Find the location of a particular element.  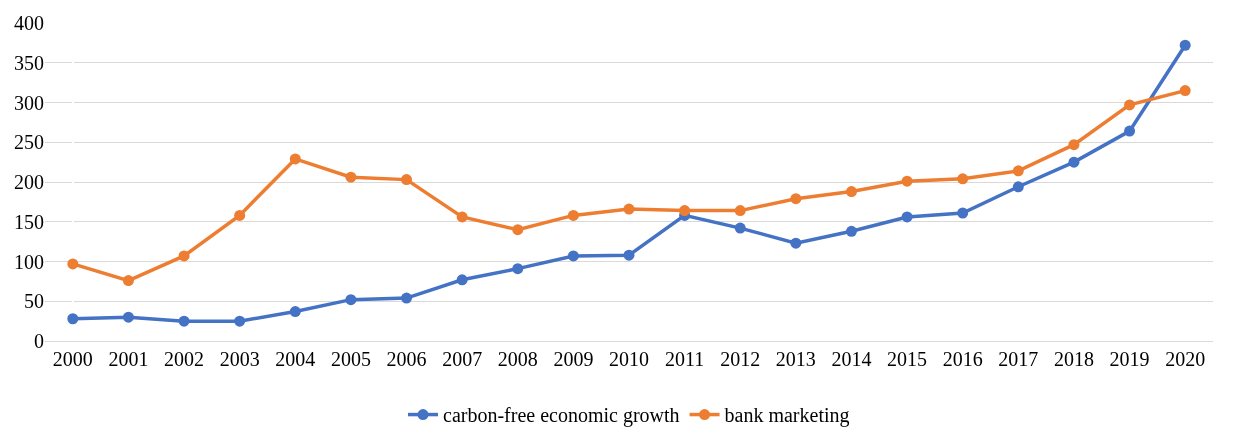

x-tick-label: 2001 is located at coordinates (128, 359).